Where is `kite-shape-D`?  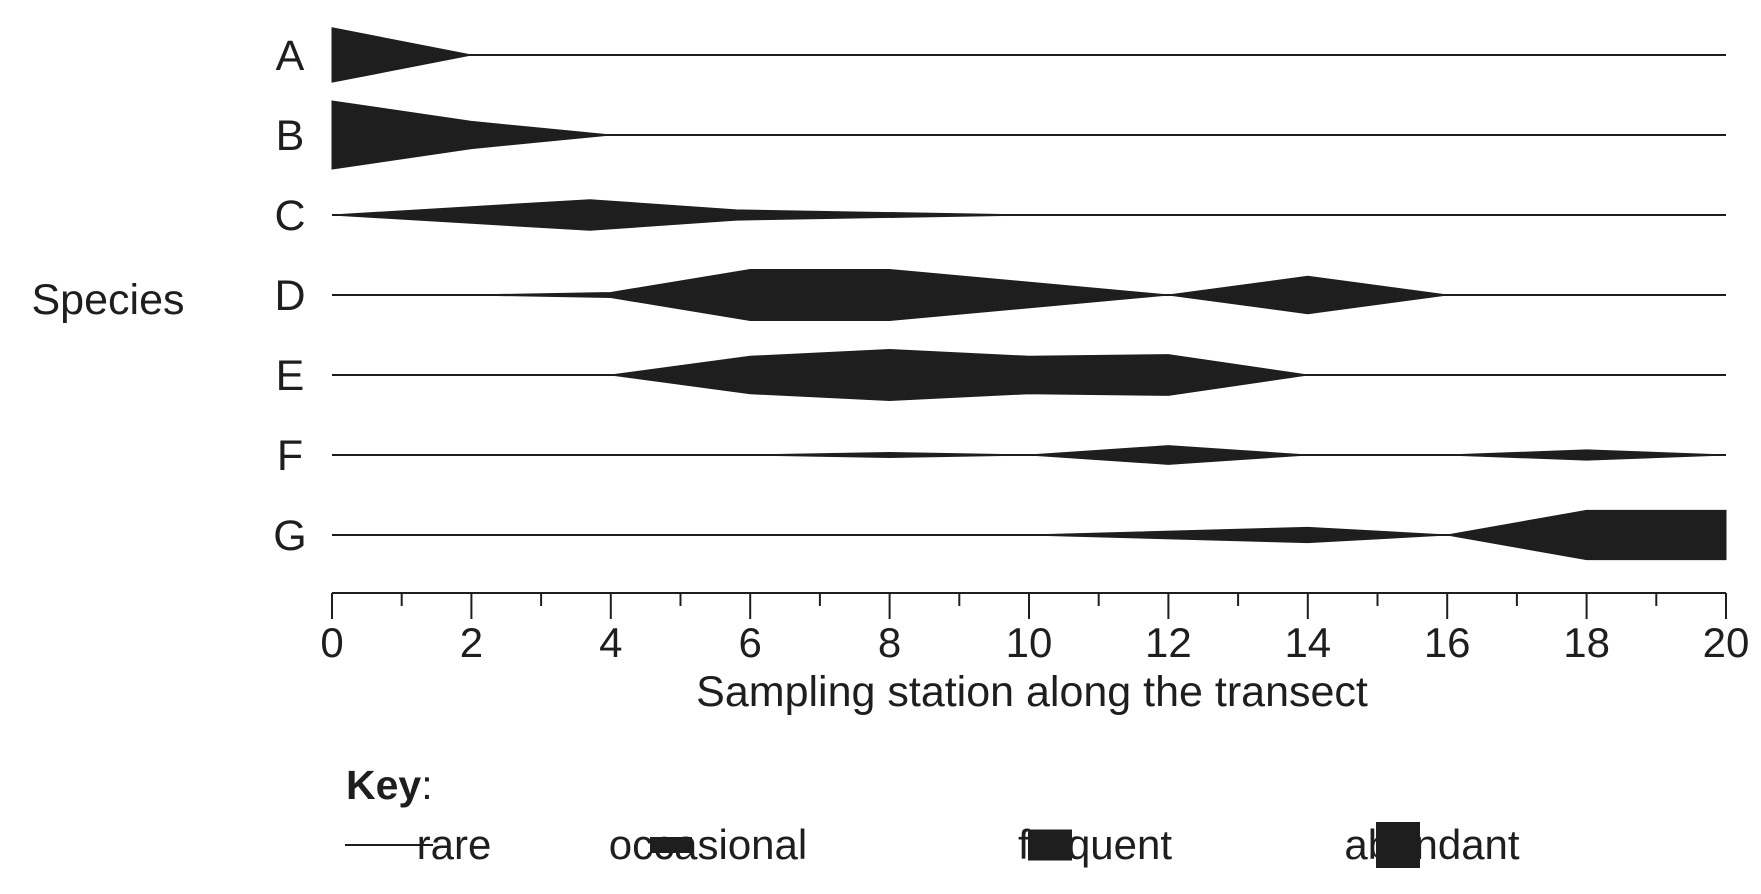
kite-shape-D is located at coordinates (1029, 295).